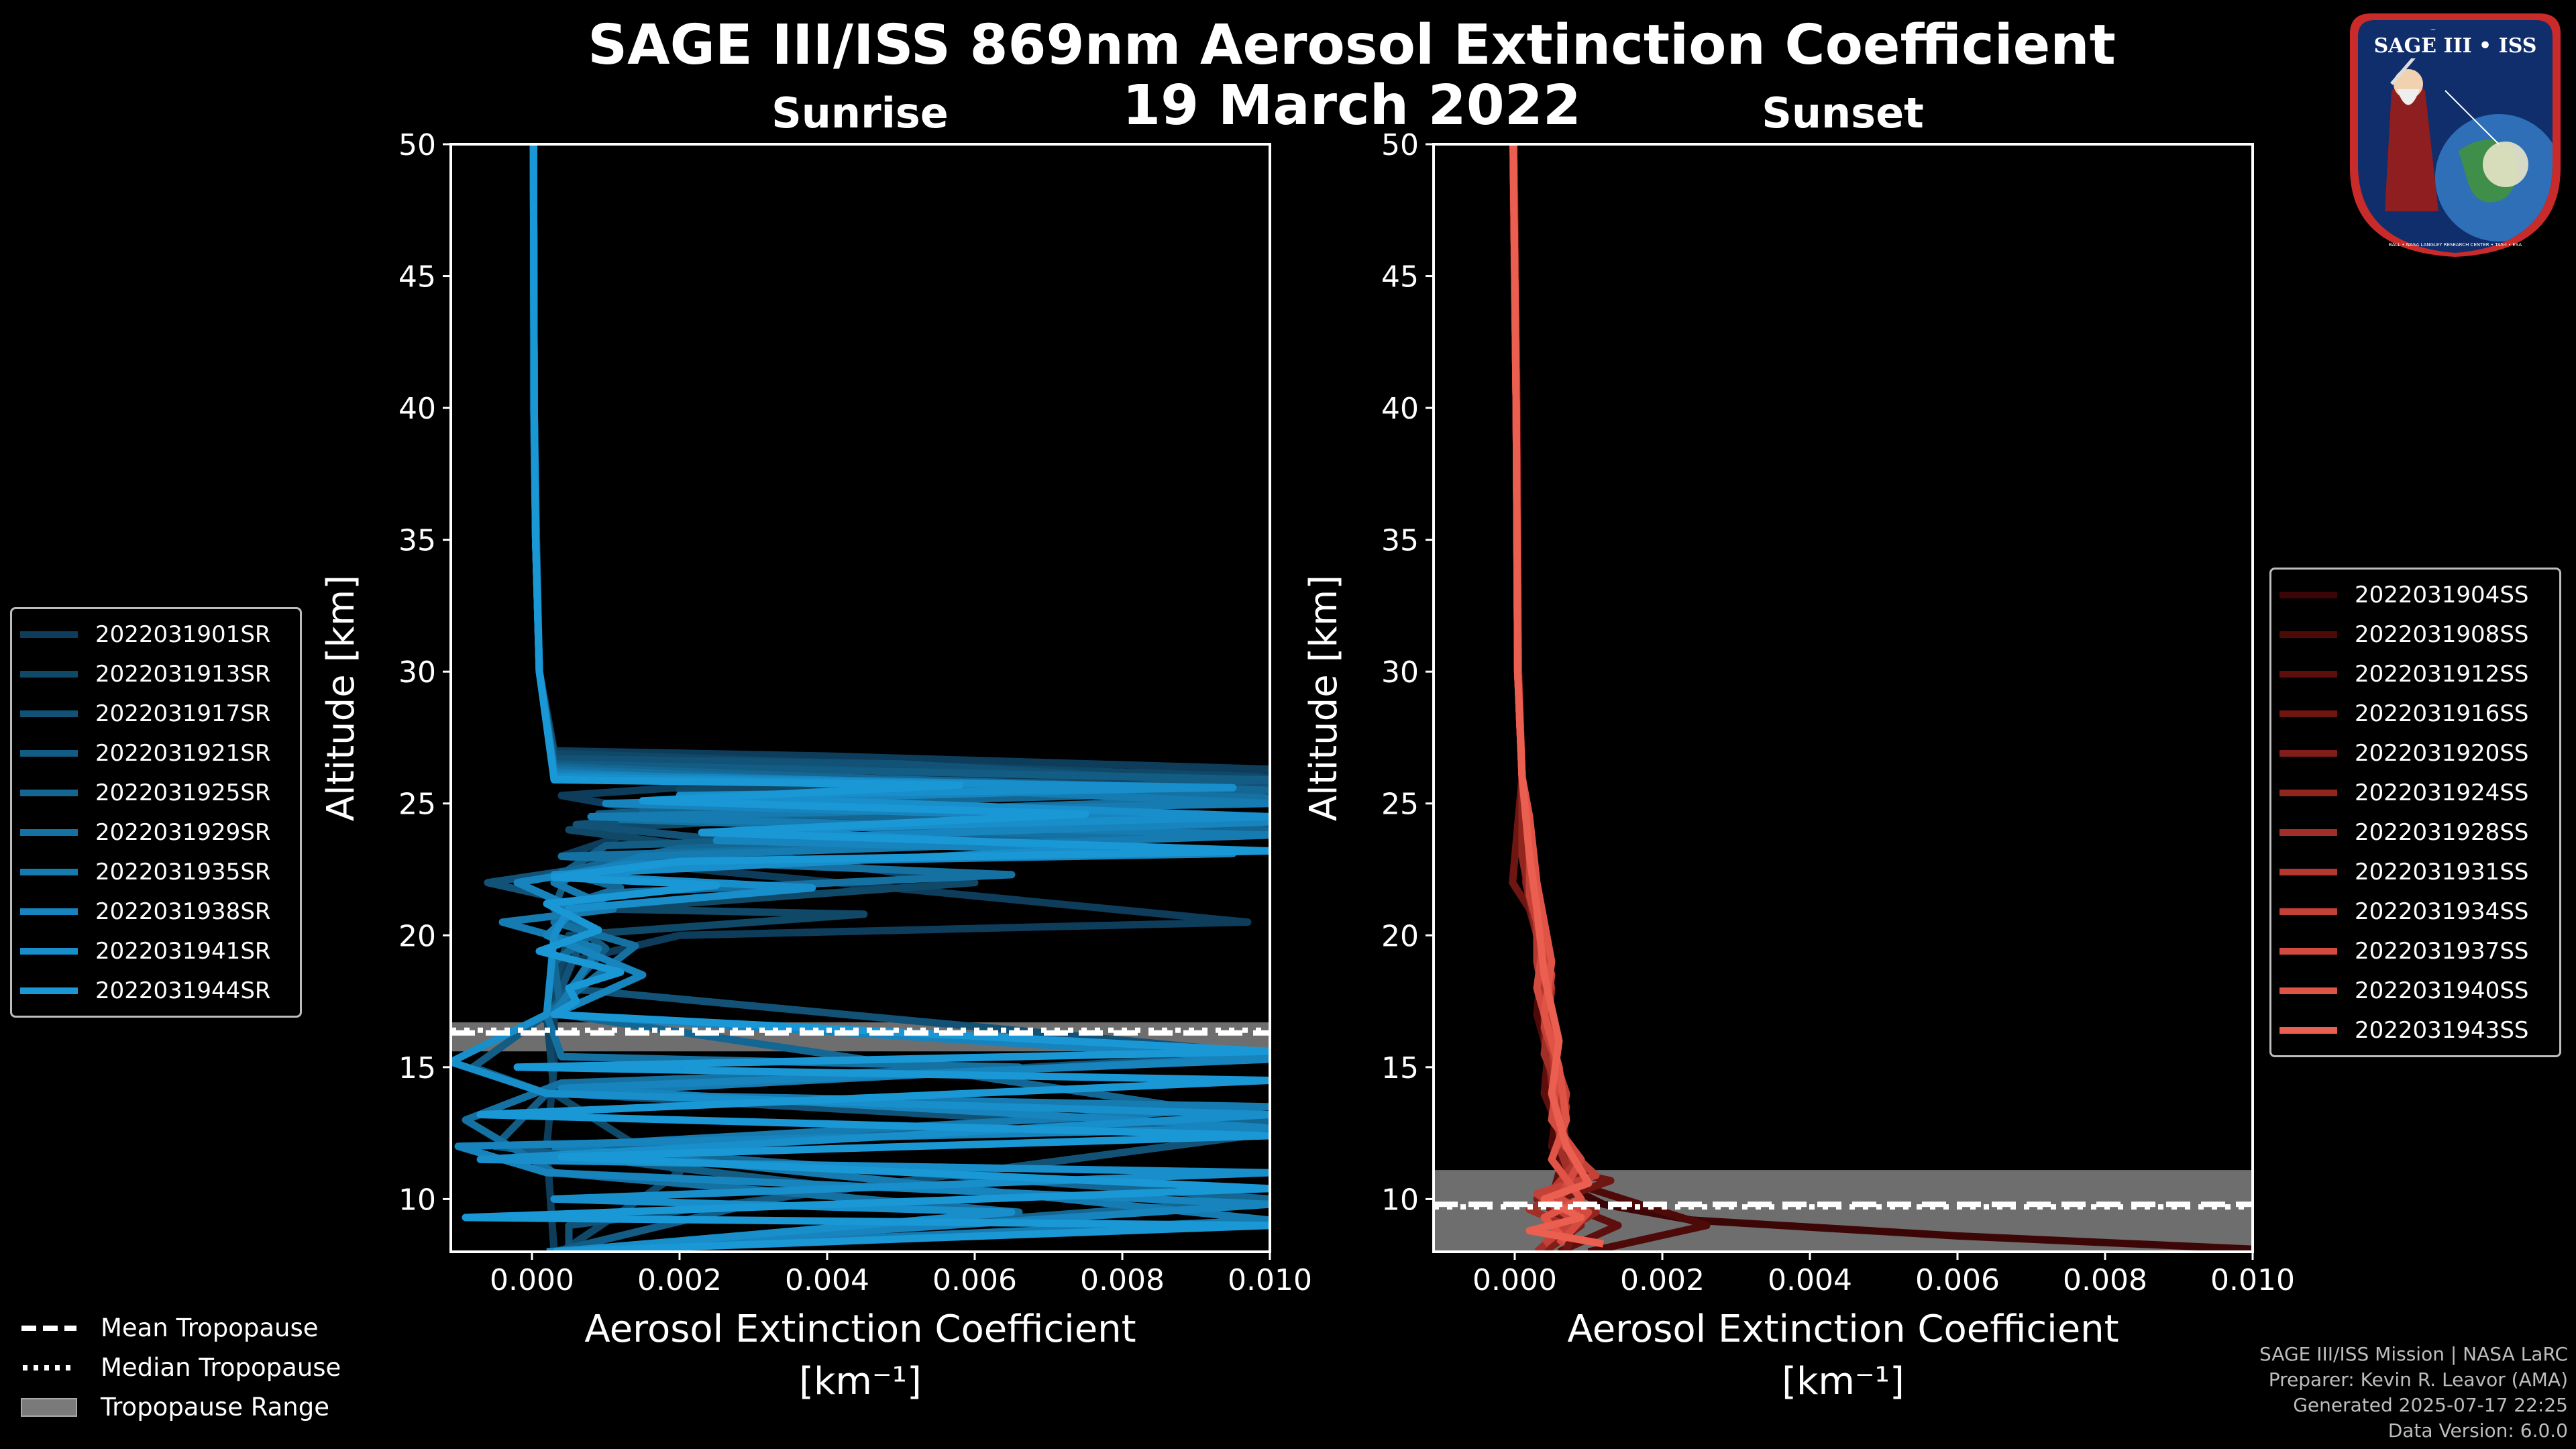  I want to click on dashed-line-sample, so click(48, 1328).